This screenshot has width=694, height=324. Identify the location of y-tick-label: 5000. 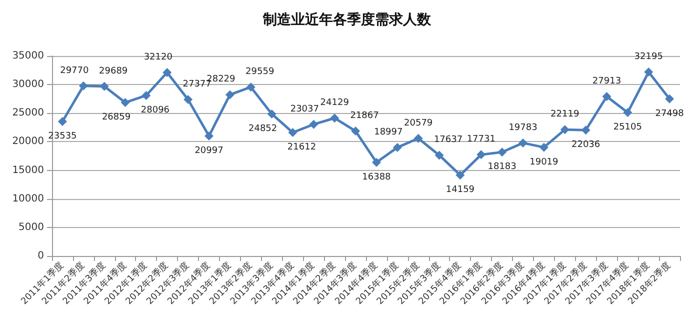
(31, 227).